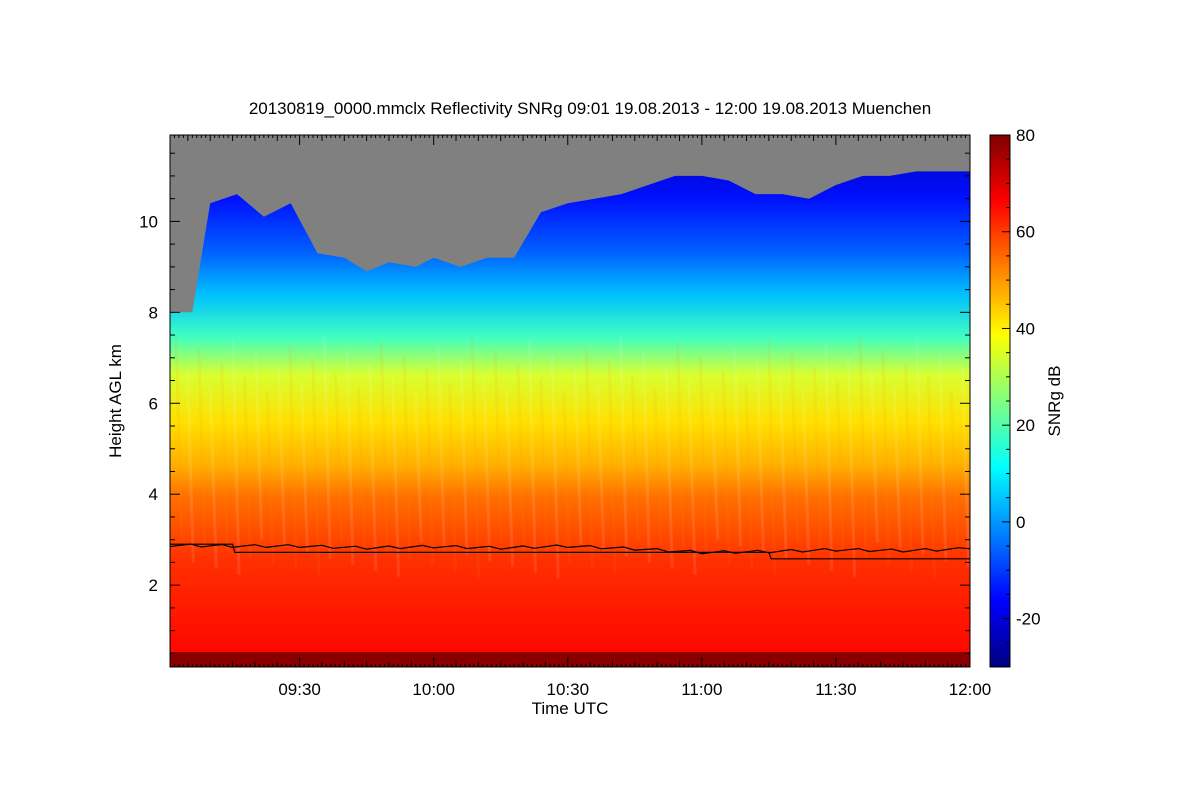 The width and height of the screenshot is (1200, 800). Describe the element at coordinates (570, 659) in the screenshot. I see `near-ground-band` at that location.